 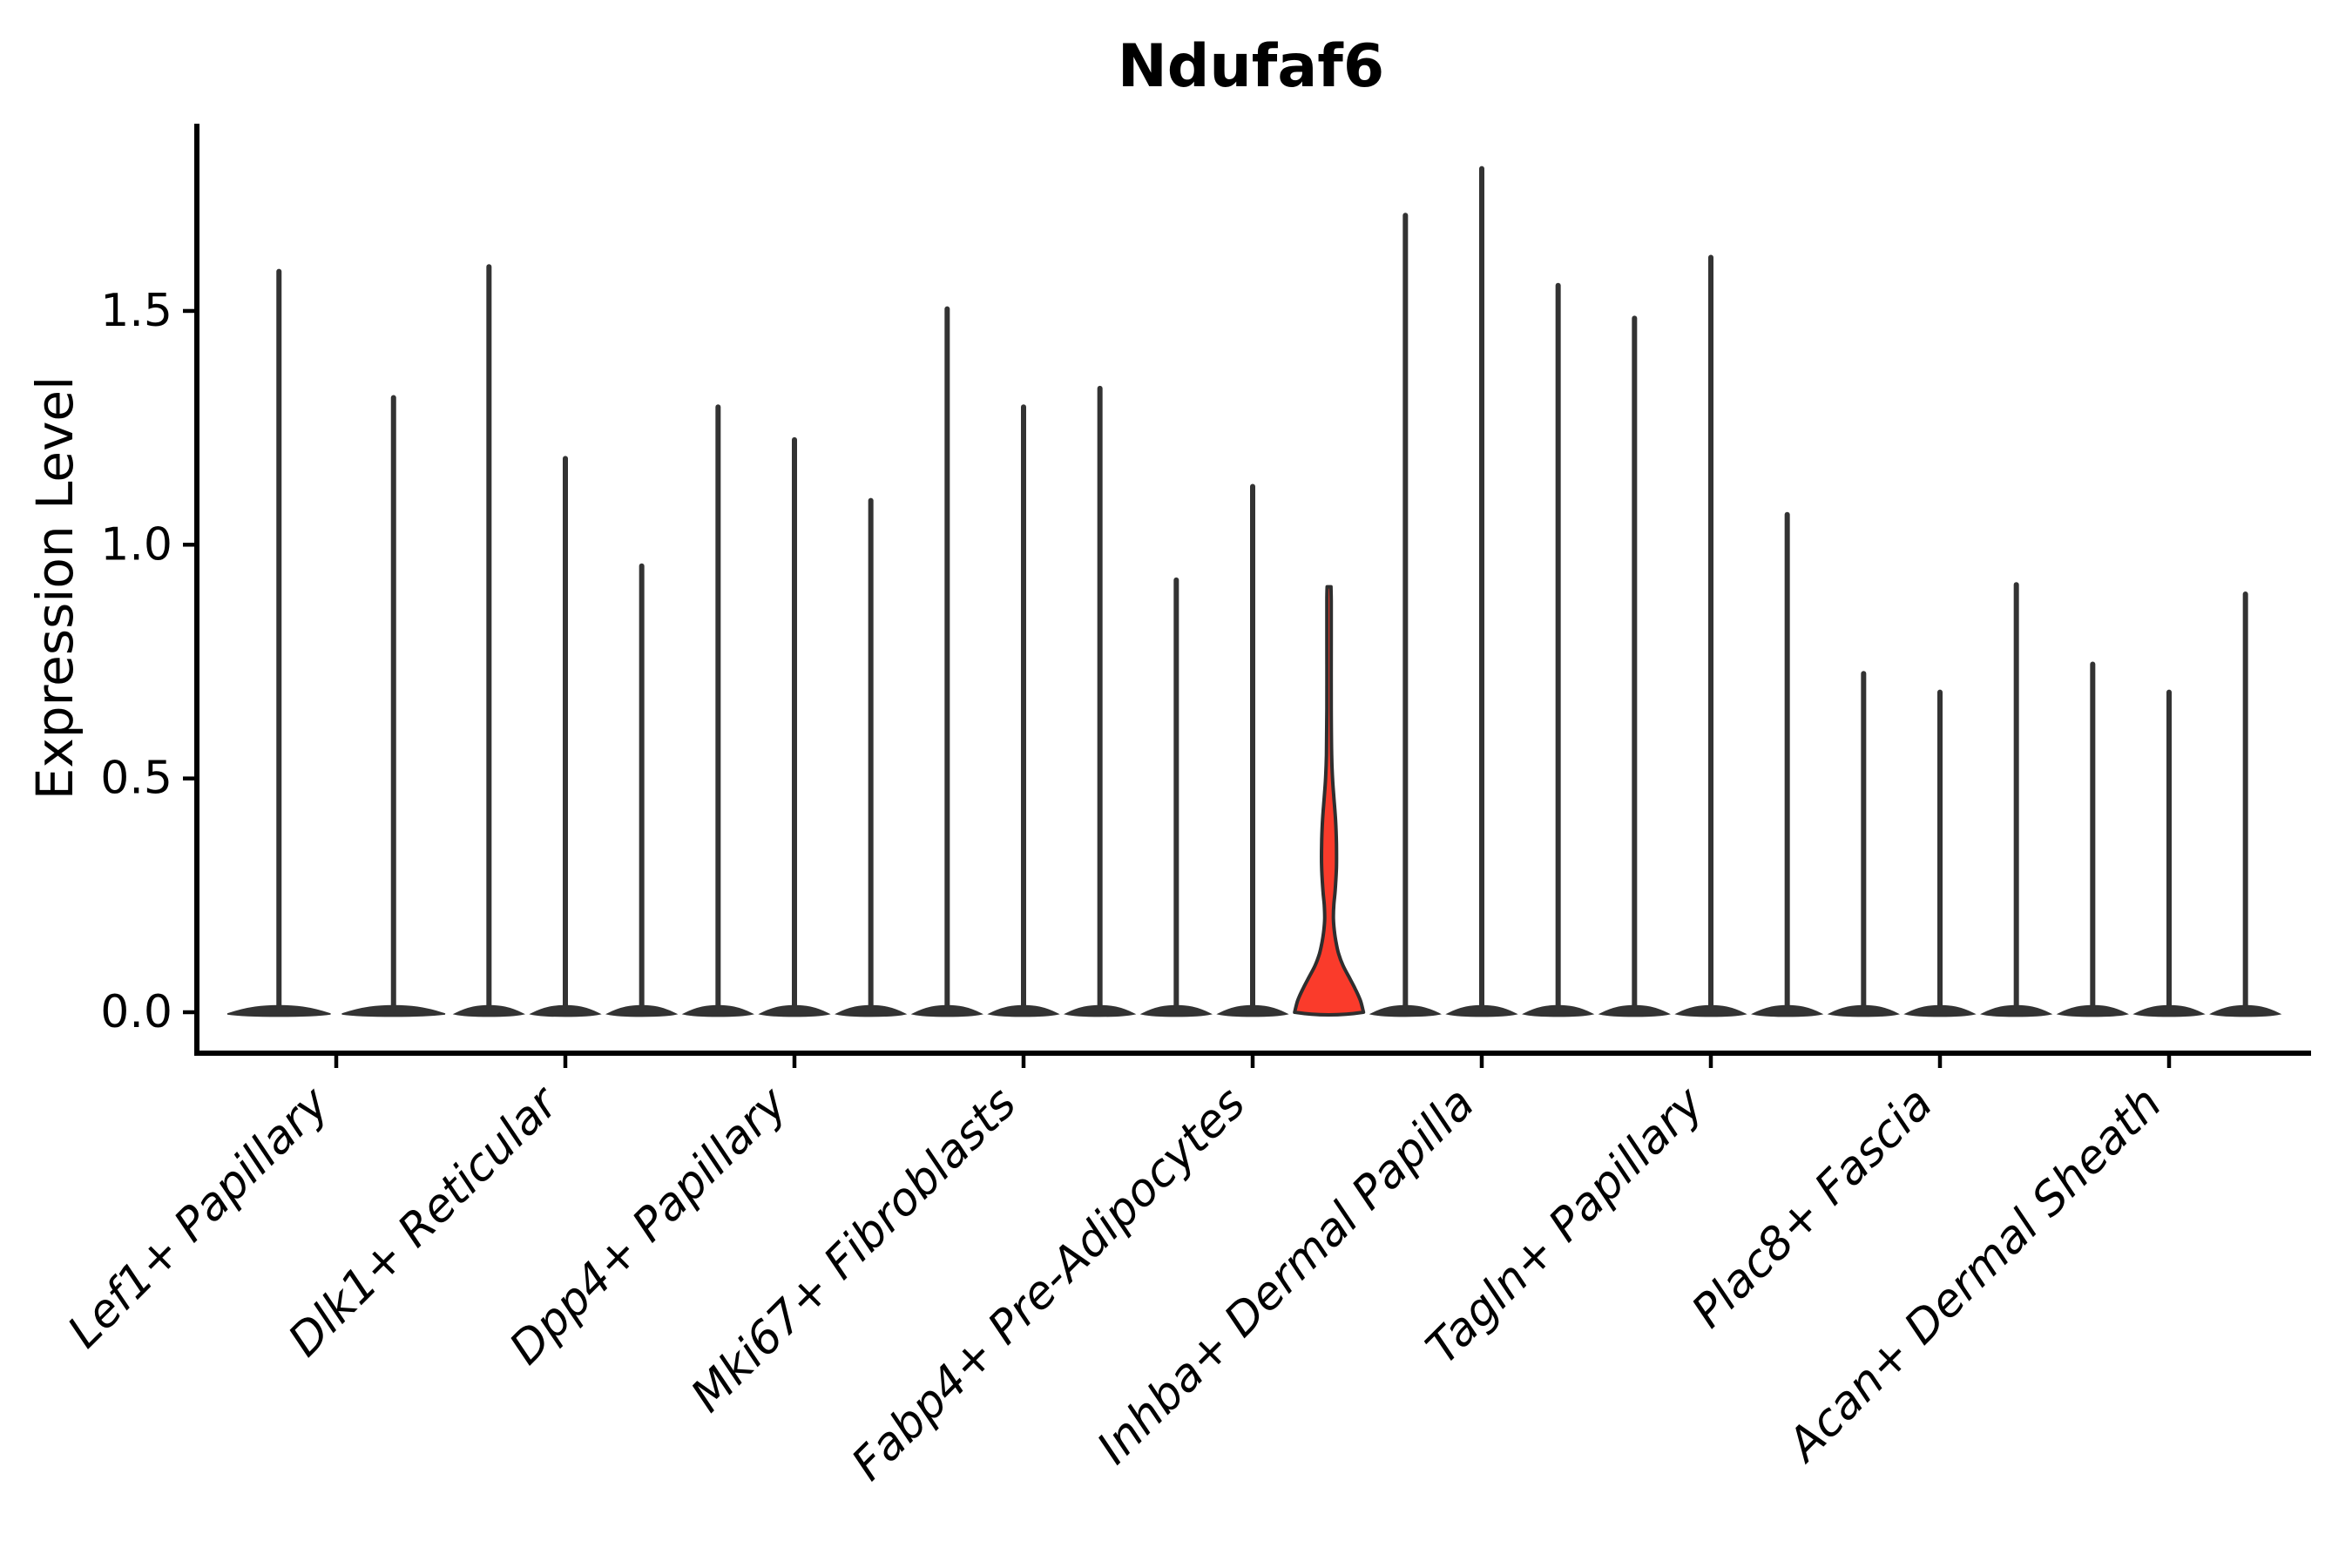 What do you see at coordinates (1049, 1284) in the screenshot?
I see `x-tick-label: Fabp4+ Pre-Adipocytes` at bounding box center [1049, 1284].